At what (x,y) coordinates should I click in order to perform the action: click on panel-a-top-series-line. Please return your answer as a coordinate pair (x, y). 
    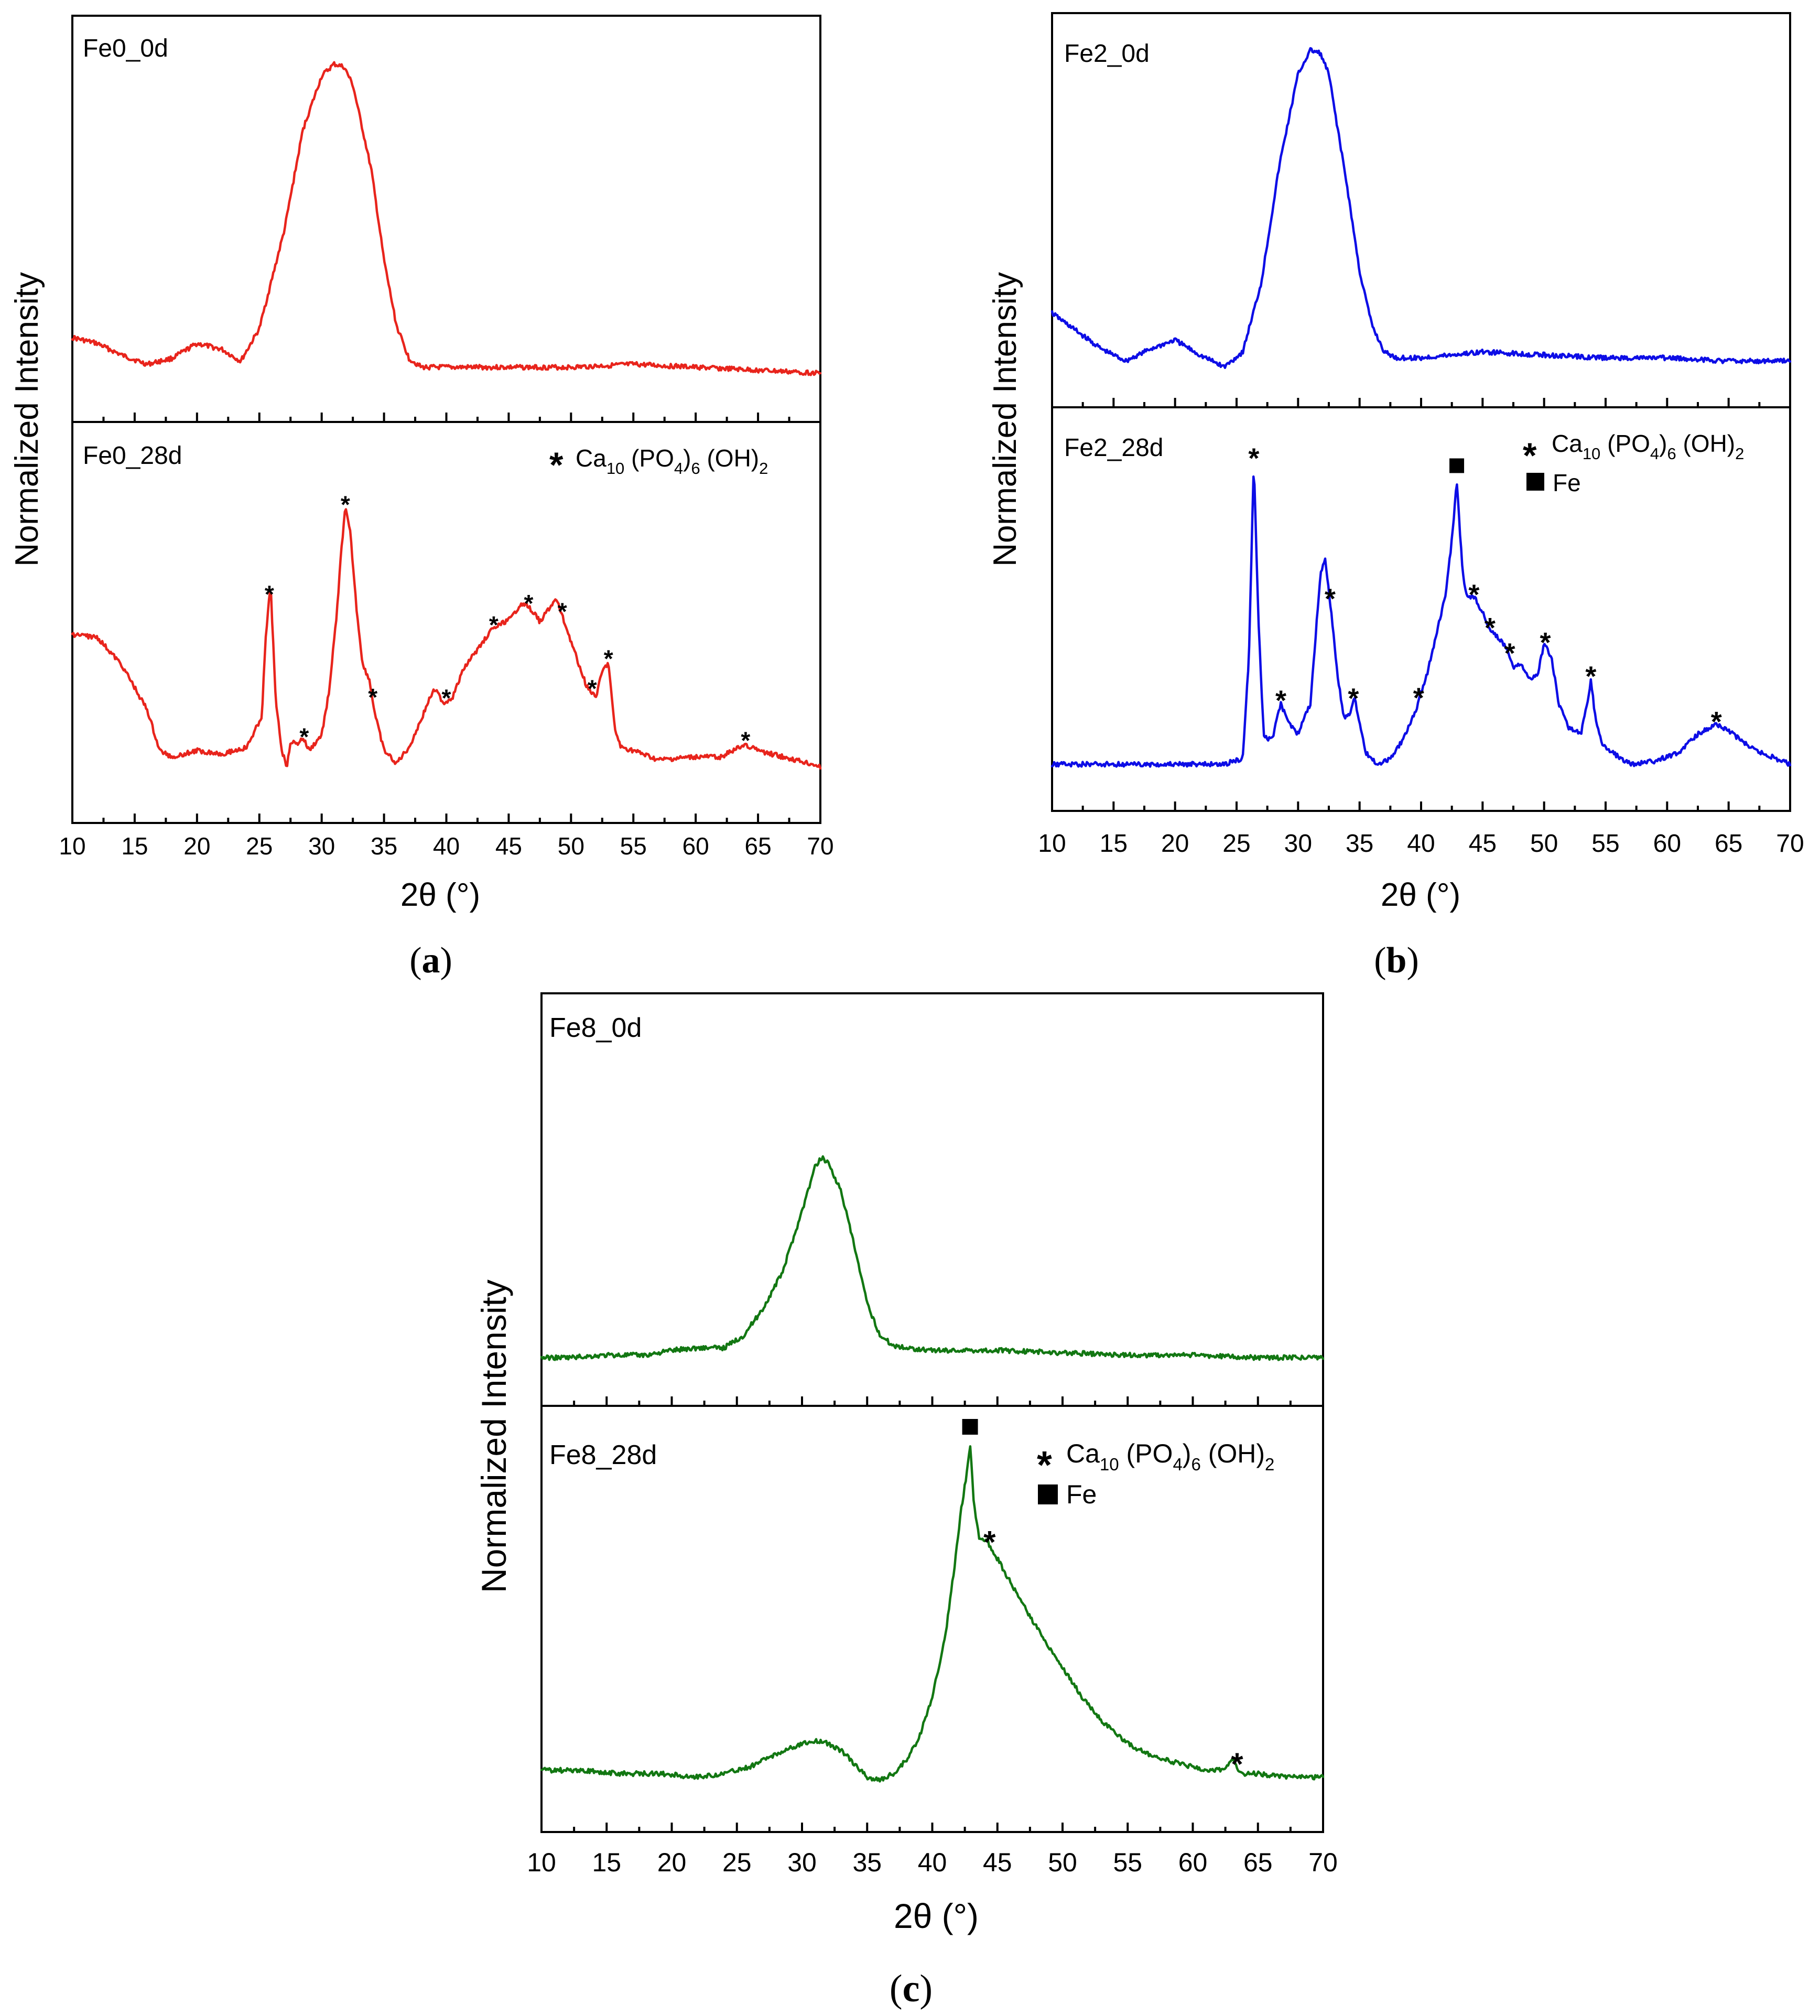
    Looking at the image, I should click on (446, 219).